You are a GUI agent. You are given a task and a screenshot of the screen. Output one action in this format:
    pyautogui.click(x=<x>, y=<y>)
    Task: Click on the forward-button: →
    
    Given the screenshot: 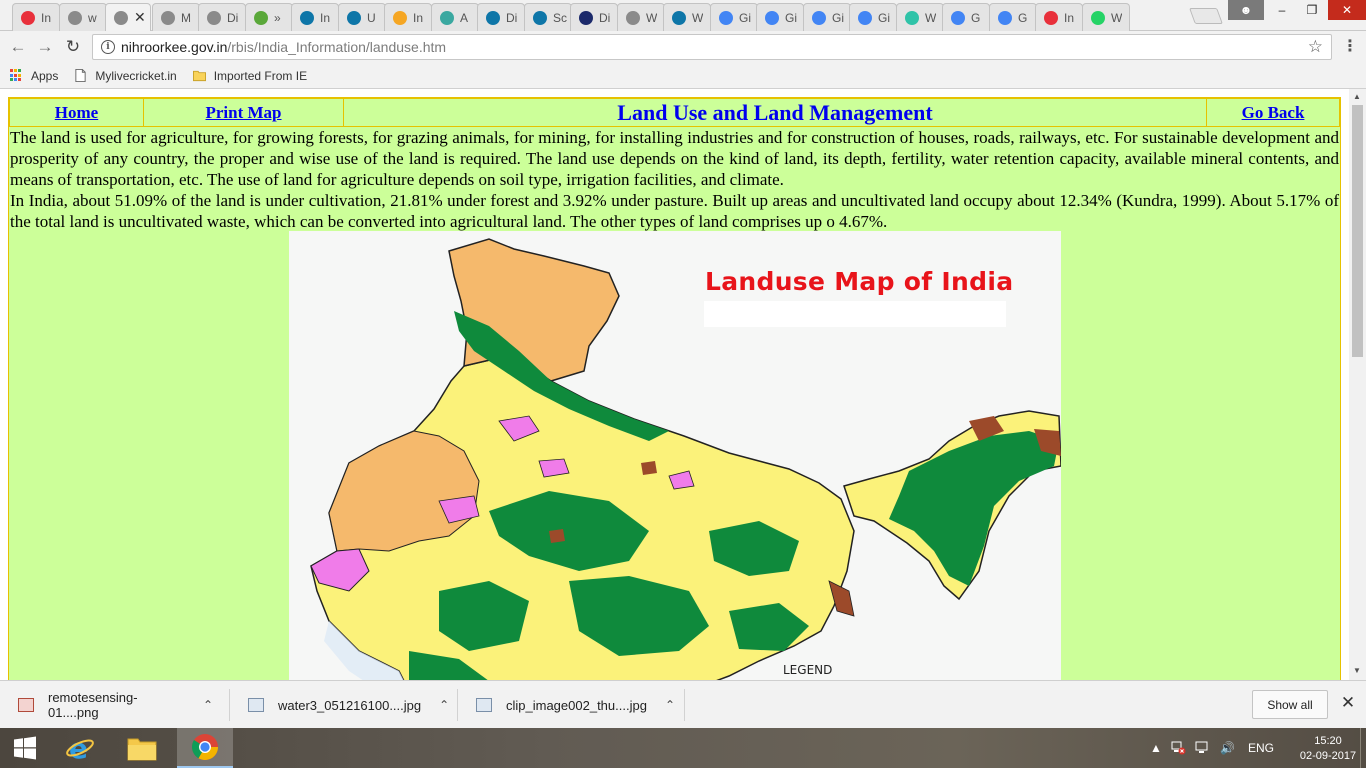 What is the action you would take?
    pyautogui.click(x=45, y=46)
    